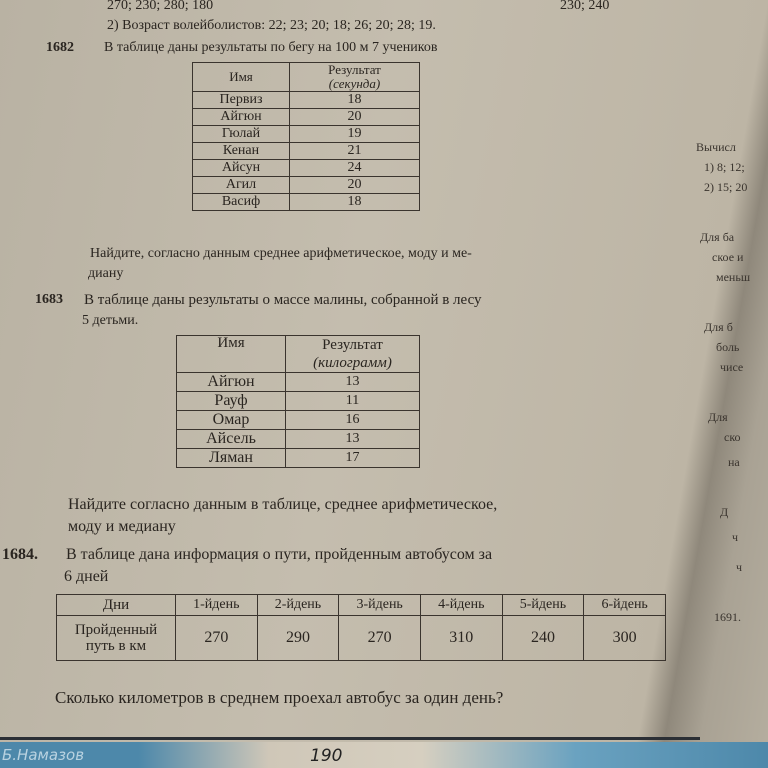  What do you see at coordinates (241, 151) in the screenshot?
I see `cell-name: Кенан` at bounding box center [241, 151].